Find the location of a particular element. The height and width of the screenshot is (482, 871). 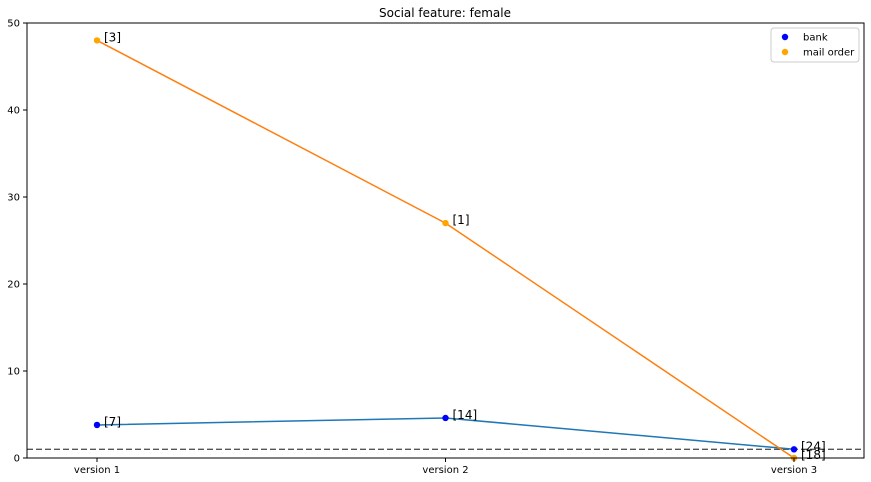

data-point-label: [18] is located at coordinates (813, 455).